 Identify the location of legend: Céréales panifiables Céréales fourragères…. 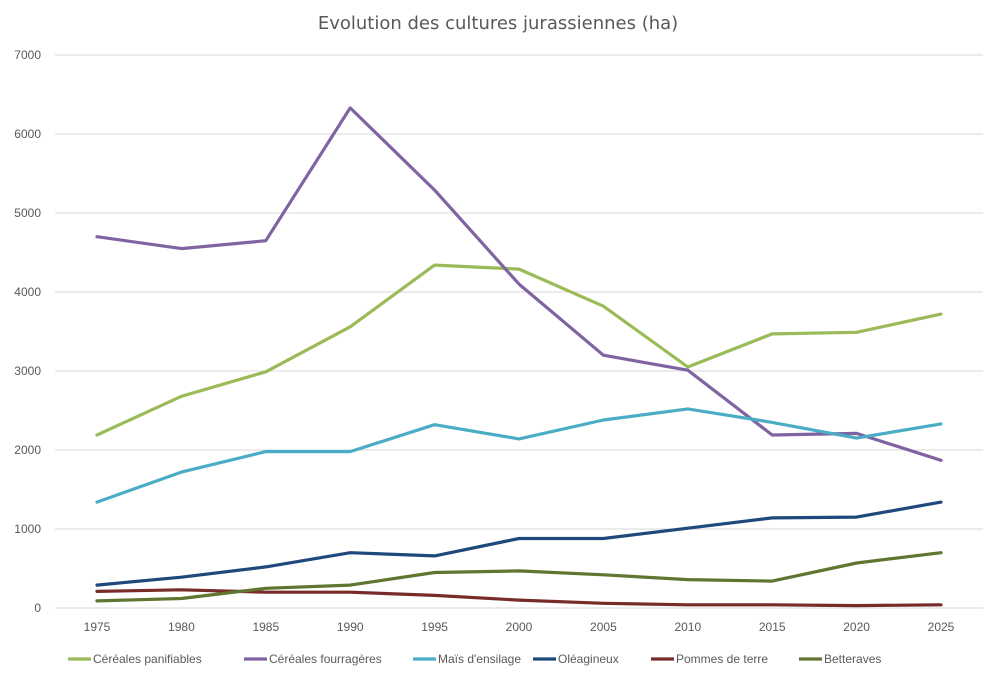
(474, 659).